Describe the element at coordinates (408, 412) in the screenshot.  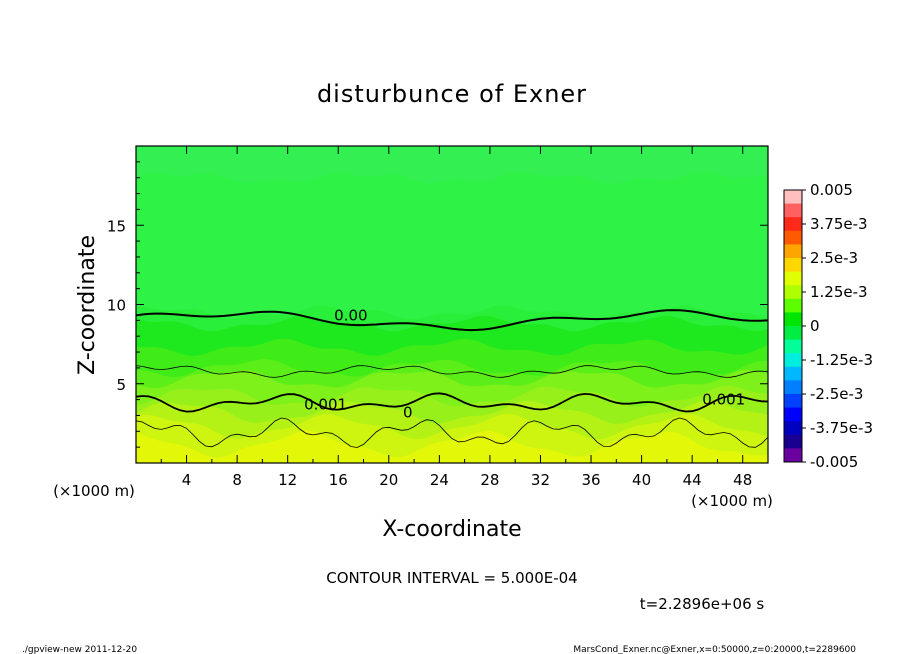
I see `contour-label: 0` at that location.